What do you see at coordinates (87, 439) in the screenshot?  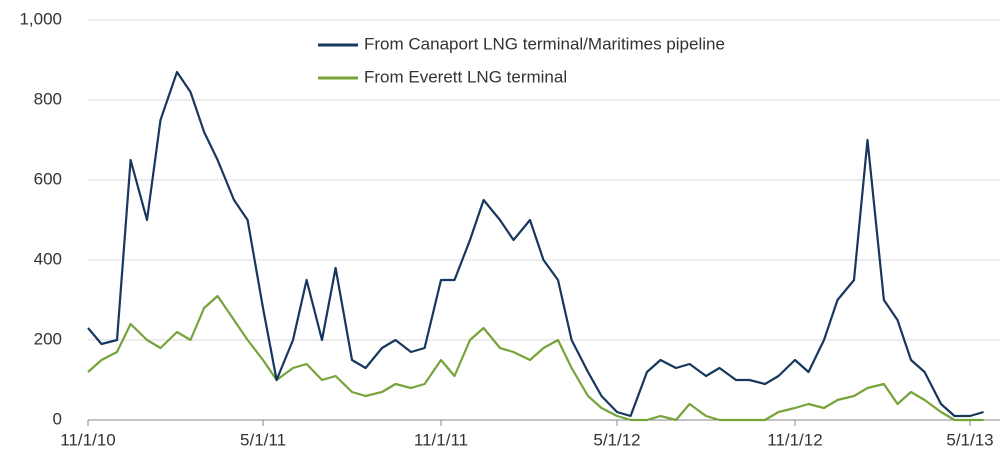 I see `x-tick-label: 11/1/10` at bounding box center [87, 439].